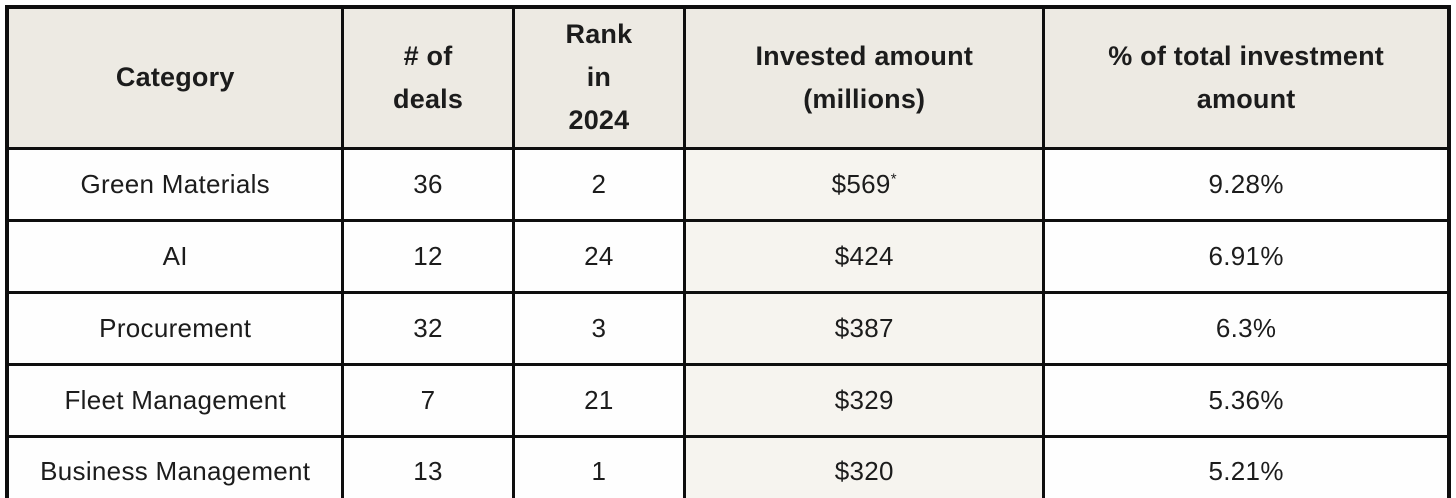 The image size is (1456, 498). What do you see at coordinates (428, 184) in the screenshot?
I see `cell-deals: 36` at bounding box center [428, 184].